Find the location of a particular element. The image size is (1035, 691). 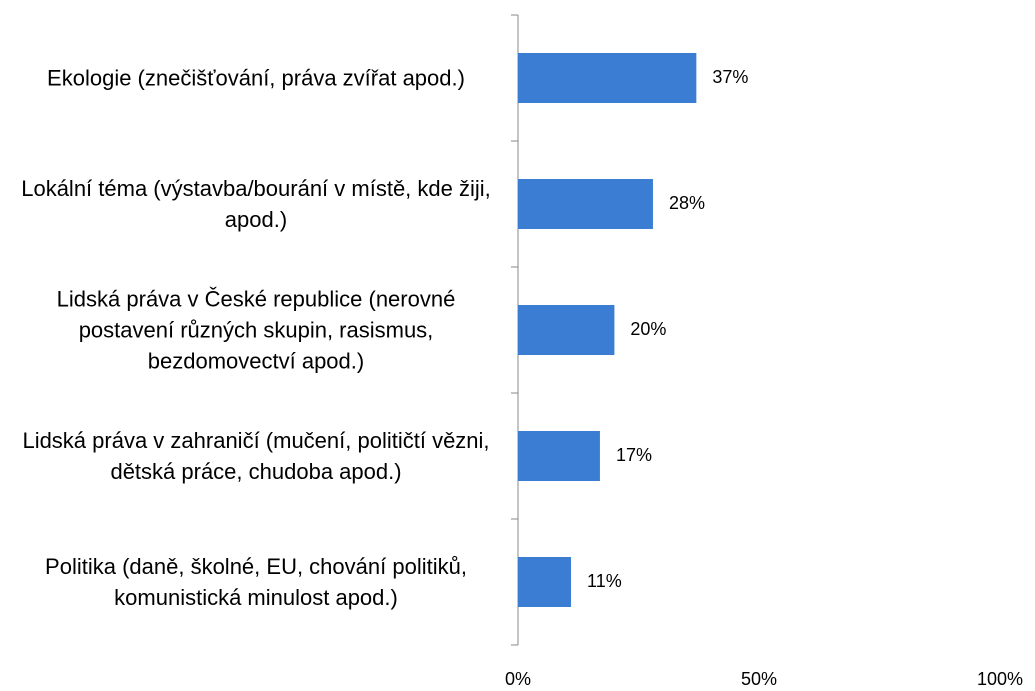

value-label: 20% is located at coordinates (648, 329).